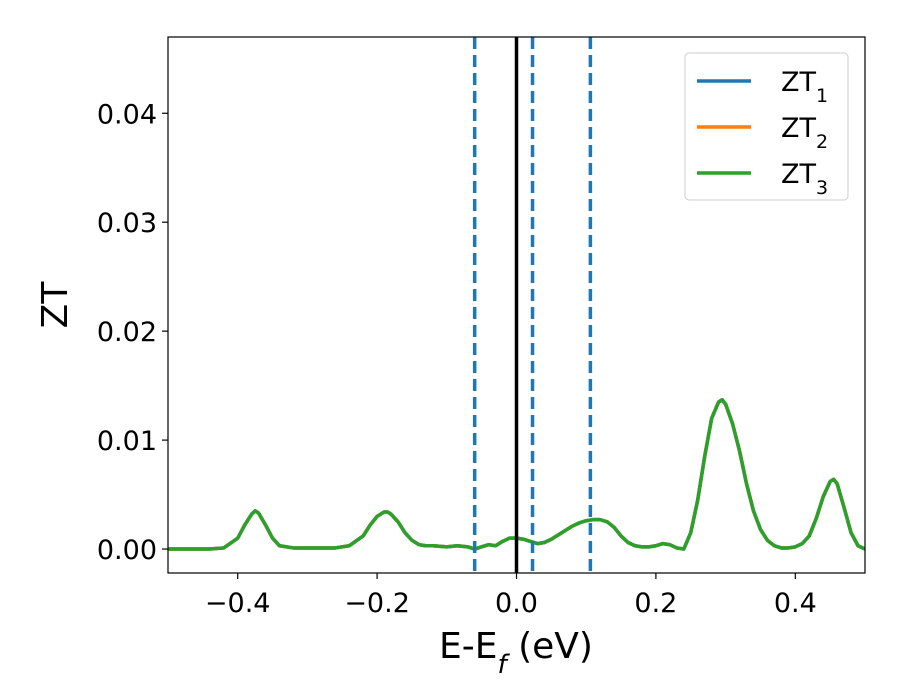 This screenshot has height=700, width=900. Describe the element at coordinates (516, 653) in the screenshot. I see `x-axis-label: E-Ef (eV)` at that location.